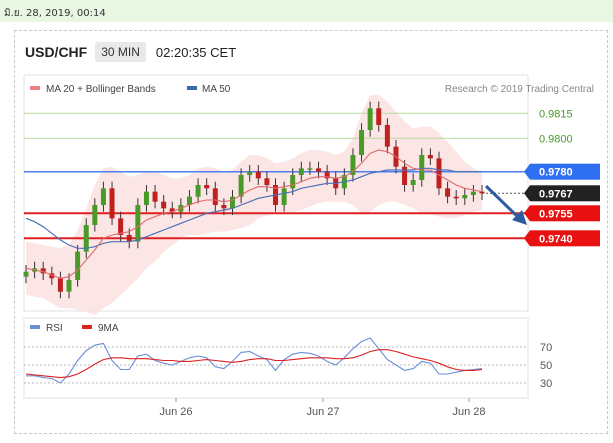  What do you see at coordinates (527, 238) in the screenshot?
I see `level-tag-pointer-0.9740` at bounding box center [527, 238].